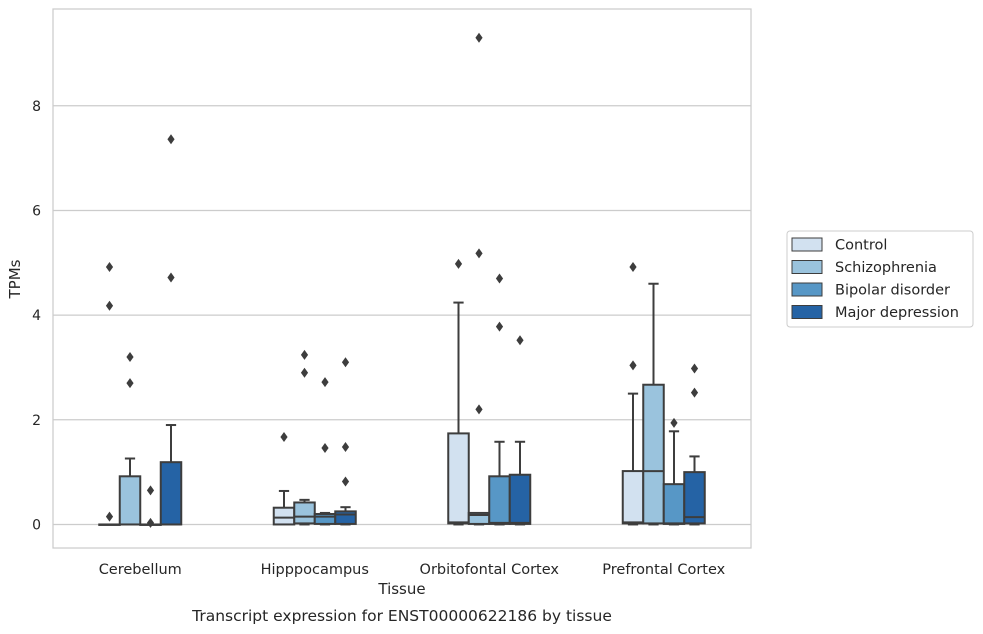  I want to click on y-tick-label: 6, so click(36, 211).